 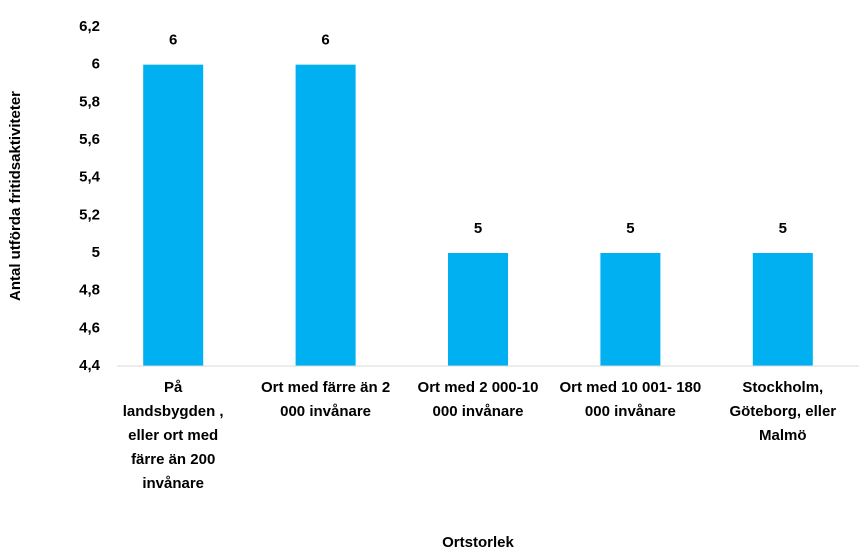 What do you see at coordinates (478, 542) in the screenshot?
I see `x-axis-title: Ortstorlek` at bounding box center [478, 542].